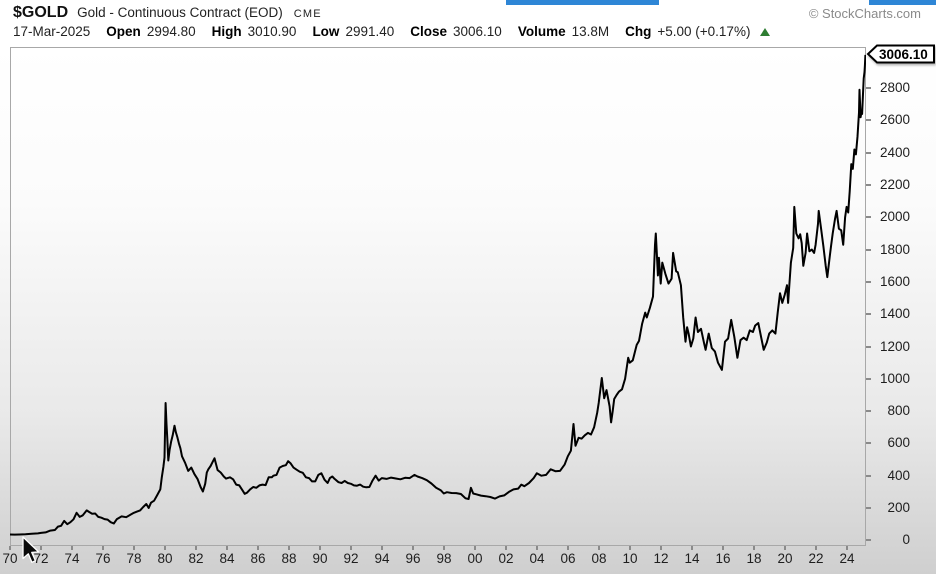 Image resolution: width=936 pixels, height=574 pixels. Describe the element at coordinates (165, 558) in the screenshot. I see `x-tick-label: 80` at that location.